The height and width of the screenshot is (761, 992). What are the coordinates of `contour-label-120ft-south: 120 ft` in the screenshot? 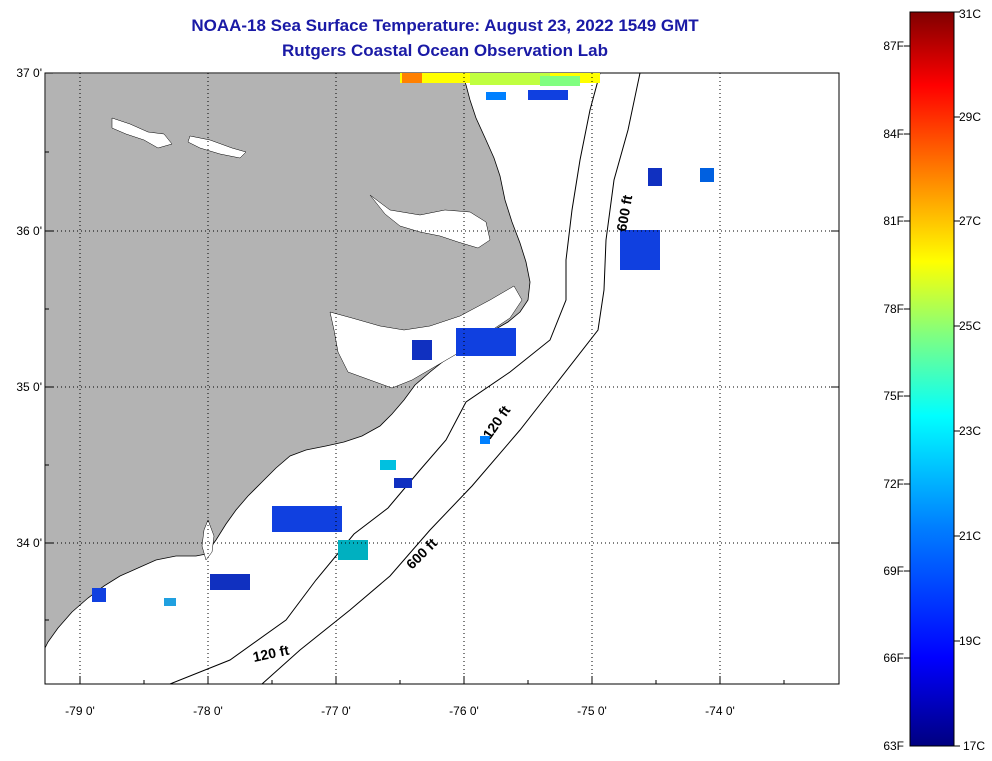 It's located at (270, 653).